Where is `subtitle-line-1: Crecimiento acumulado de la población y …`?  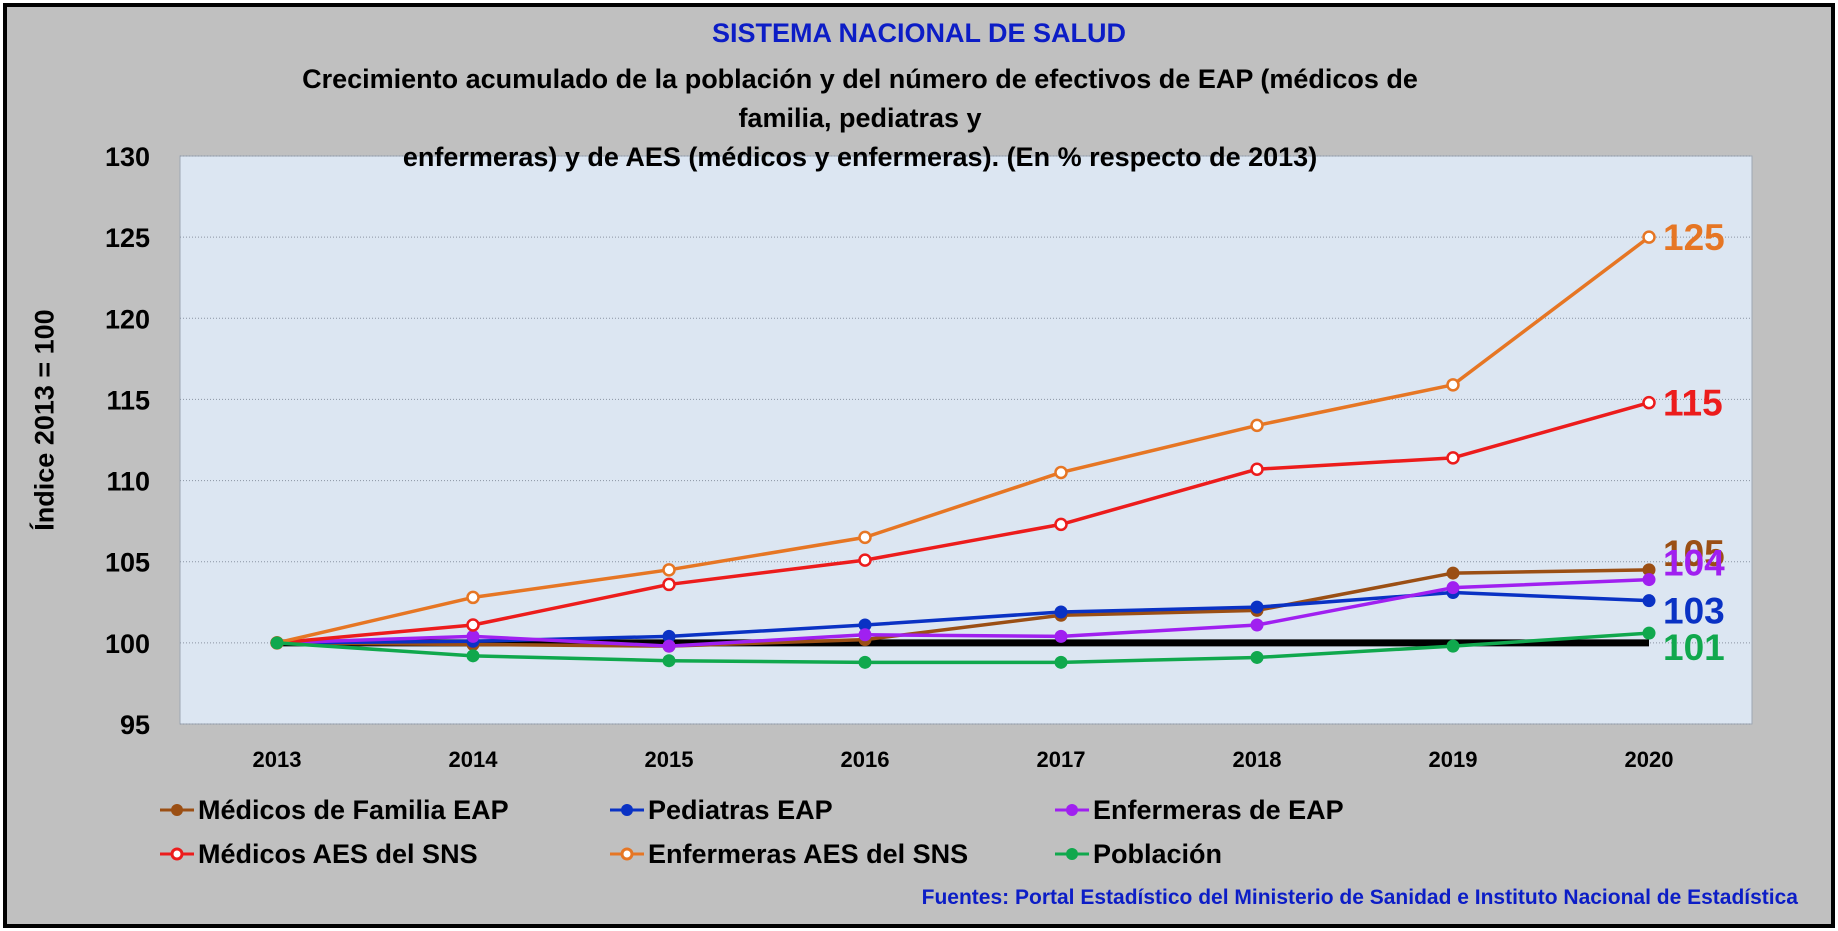
subtitle-line-1: Crecimiento acumulado de la población y … is located at coordinates (860, 98).